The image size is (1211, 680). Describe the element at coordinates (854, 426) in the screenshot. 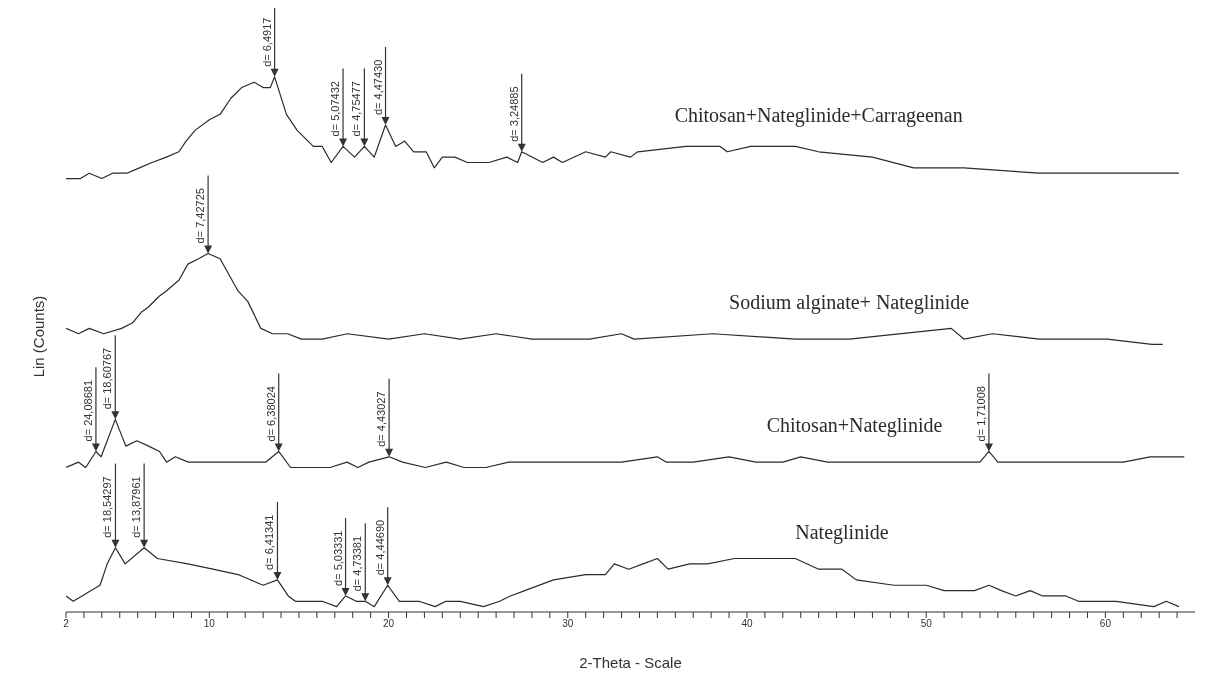

I see `series-label: Chitosan+Nateglinide` at that location.